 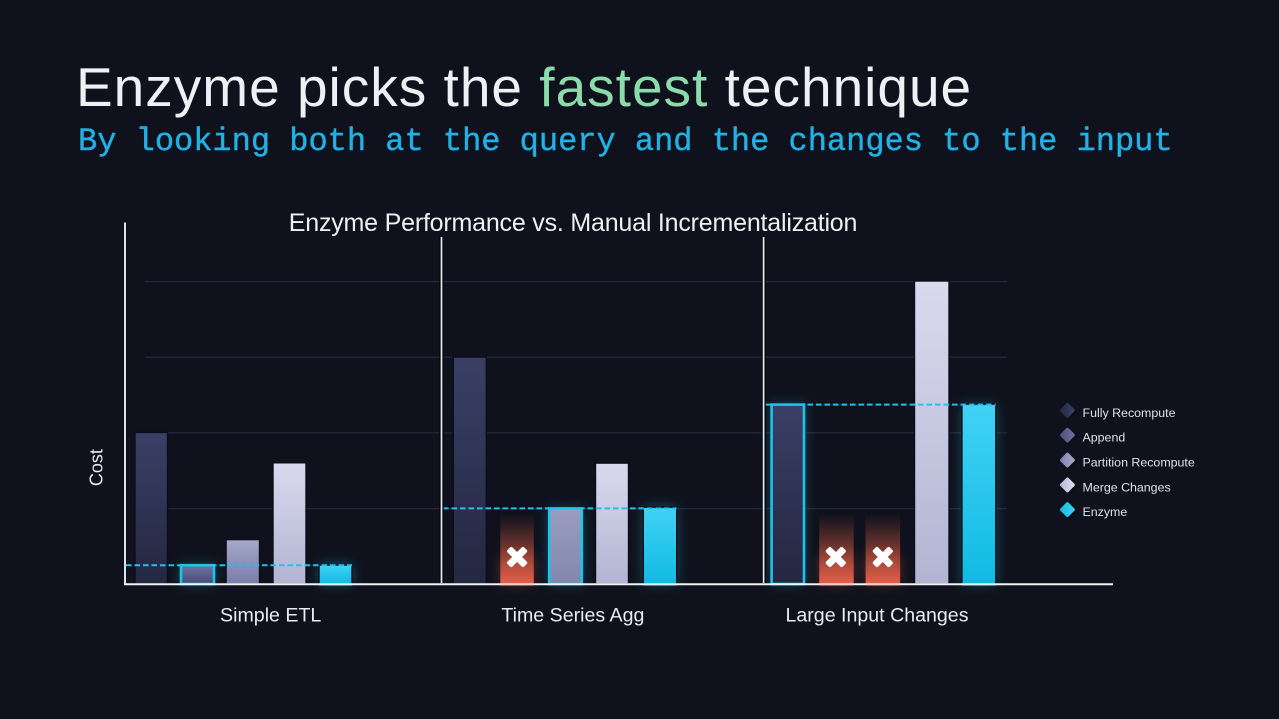 What do you see at coordinates (1105, 512) in the screenshot?
I see `svg-text: Enzyme` at bounding box center [1105, 512].